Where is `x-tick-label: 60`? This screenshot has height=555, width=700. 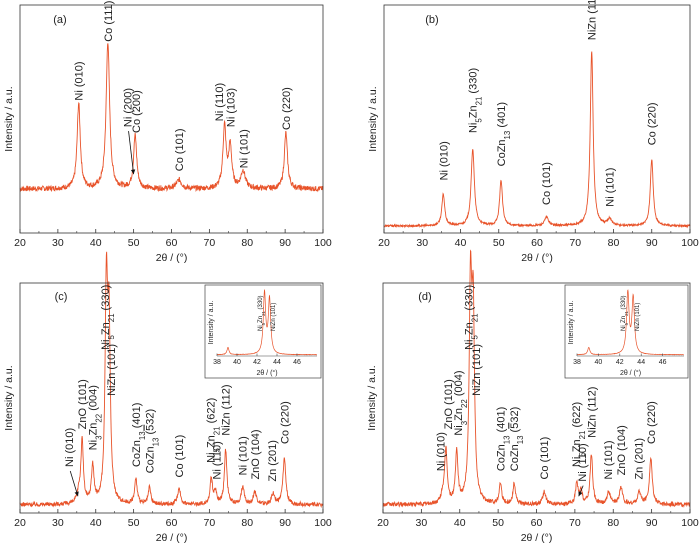 x-tick-label: 60 is located at coordinates (172, 243).